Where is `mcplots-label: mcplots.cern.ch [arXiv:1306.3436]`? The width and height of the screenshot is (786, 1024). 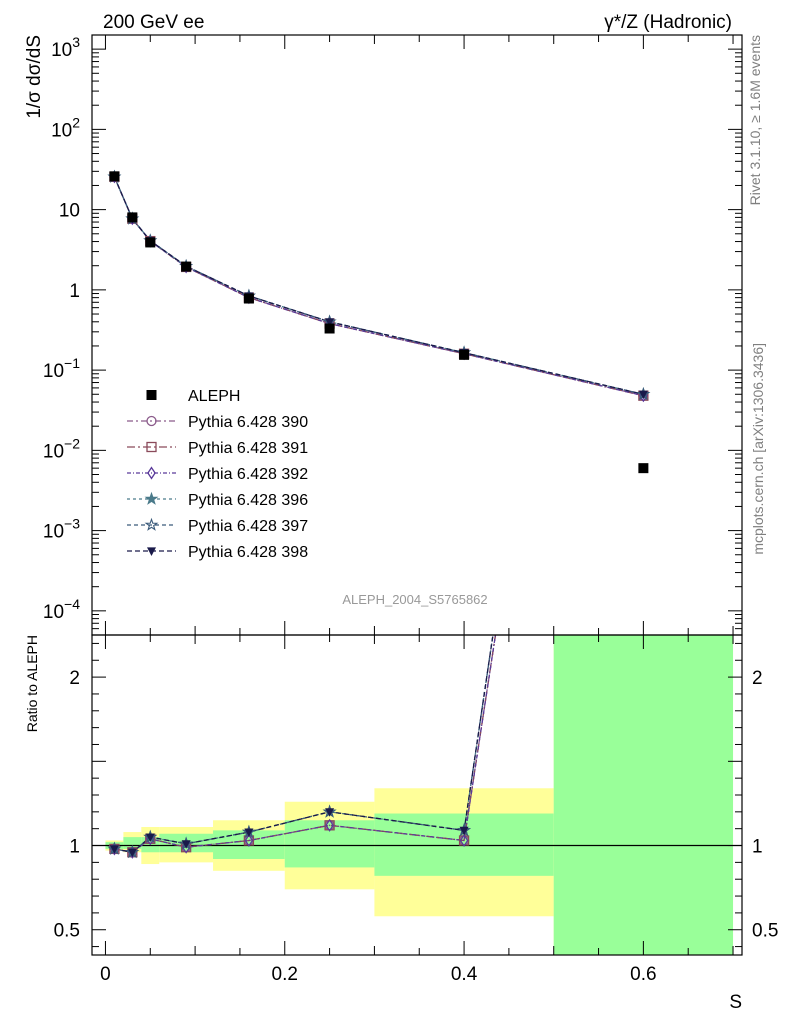 mcplots-label: mcplots.cern.ch [arXiv:1306.3436] is located at coordinates (758, 449).